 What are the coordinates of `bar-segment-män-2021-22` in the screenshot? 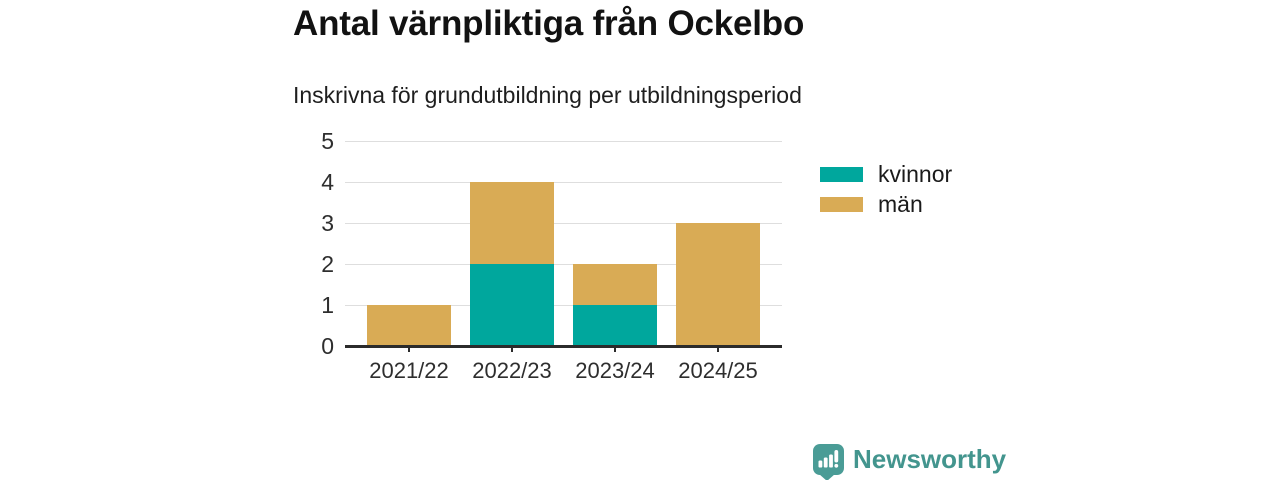 It's located at (409, 325).